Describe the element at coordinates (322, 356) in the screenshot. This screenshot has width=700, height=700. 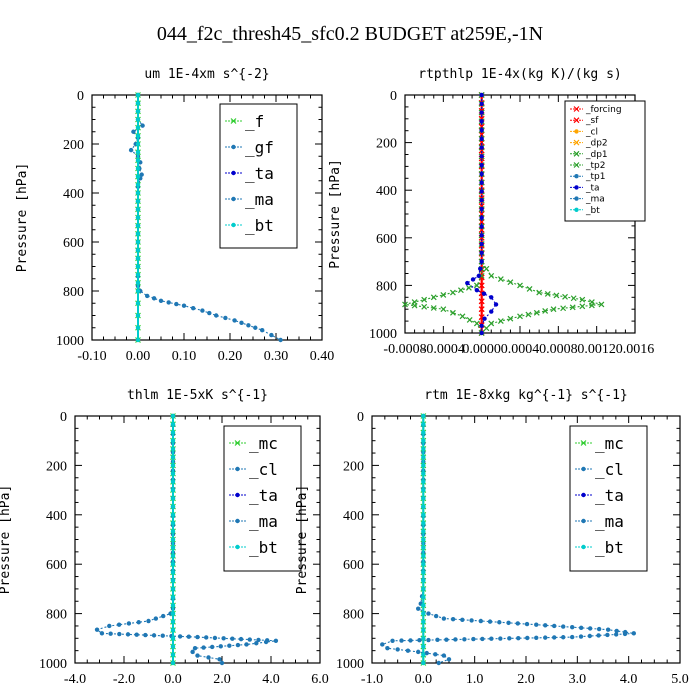
I see `x-tick-label: 0.40` at that location.